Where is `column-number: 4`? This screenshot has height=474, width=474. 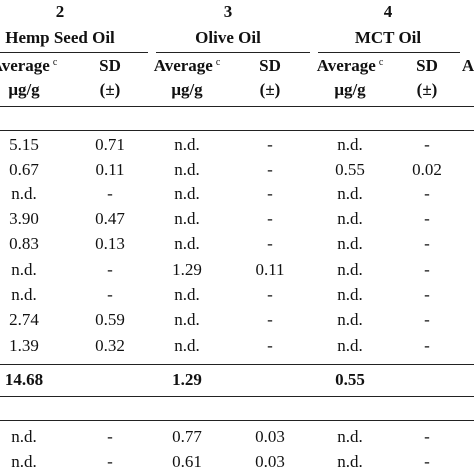 column-number: 4 is located at coordinates (388, 11).